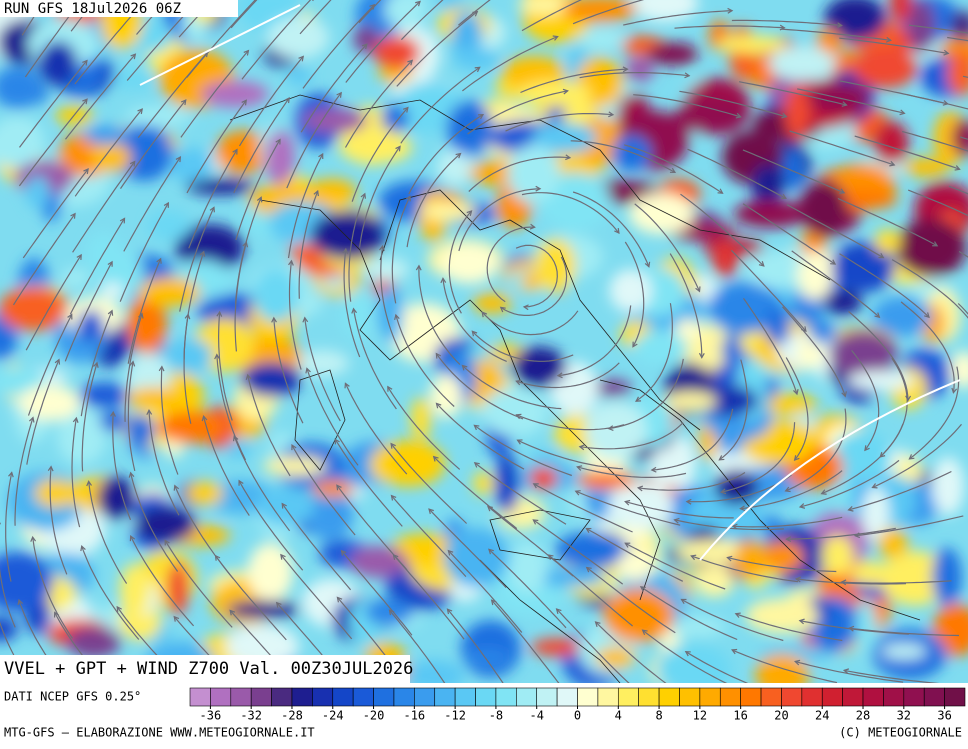 This screenshot has width=968, height=749. What do you see at coordinates (900, 733) in the screenshot?
I see `footer-right: (C) METEOGIORNALE` at bounding box center [900, 733].